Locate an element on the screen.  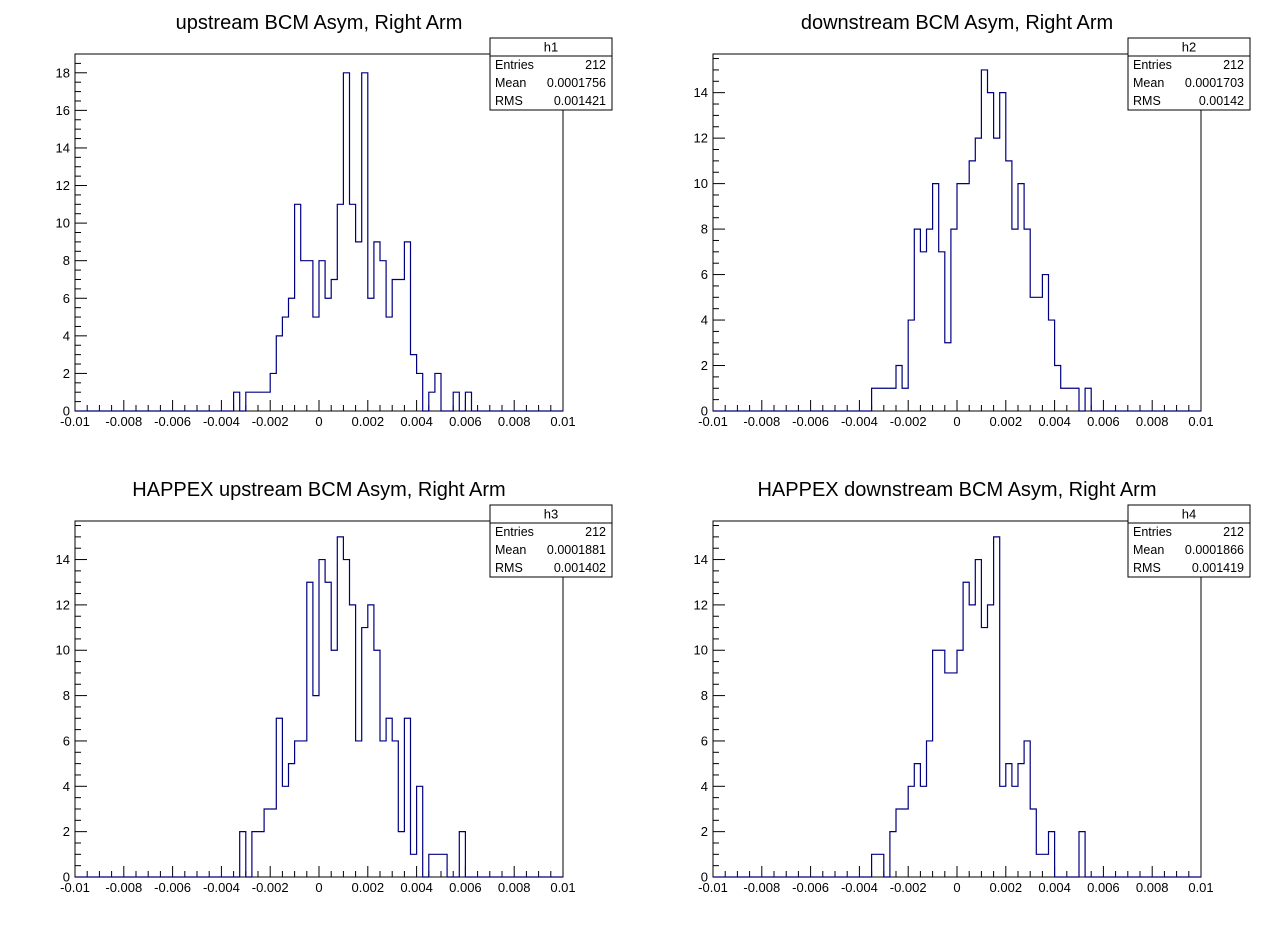
x-tick-label: 0.01 is located at coordinates (1200, 887).